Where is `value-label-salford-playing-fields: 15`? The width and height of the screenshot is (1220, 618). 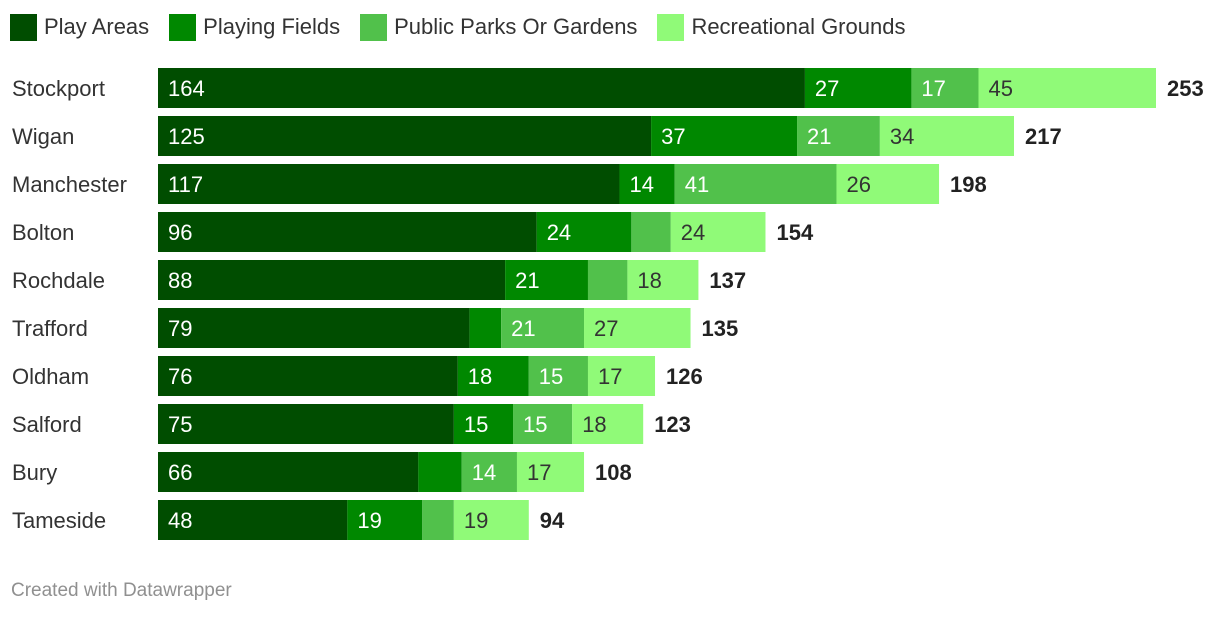 value-label-salford-playing-fields: 15 is located at coordinates (476, 424).